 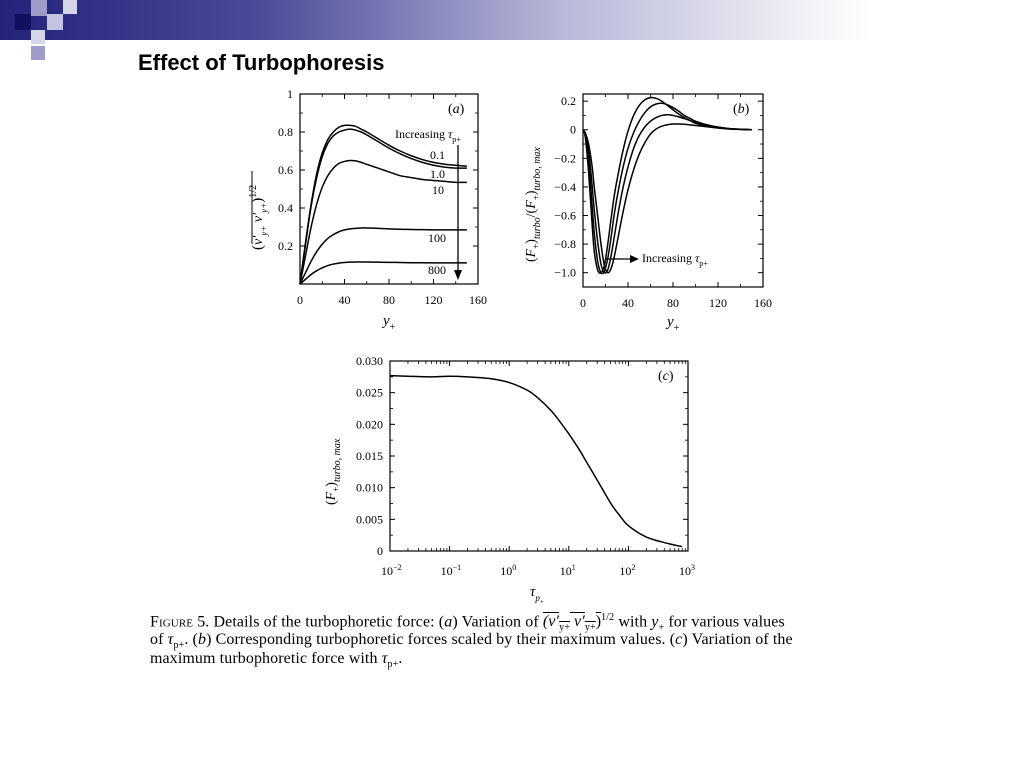 I want to click on y-tick-label: −0.4, so click(x=565, y=187).